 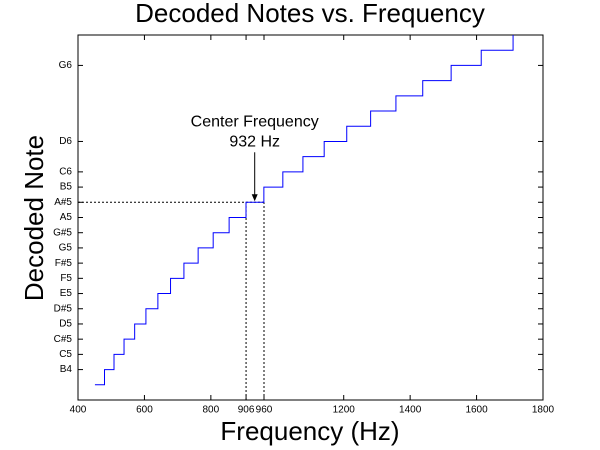 What do you see at coordinates (65, 324) in the screenshot?
I see `y-tick-label: D5` at bounding box center [65, 324].